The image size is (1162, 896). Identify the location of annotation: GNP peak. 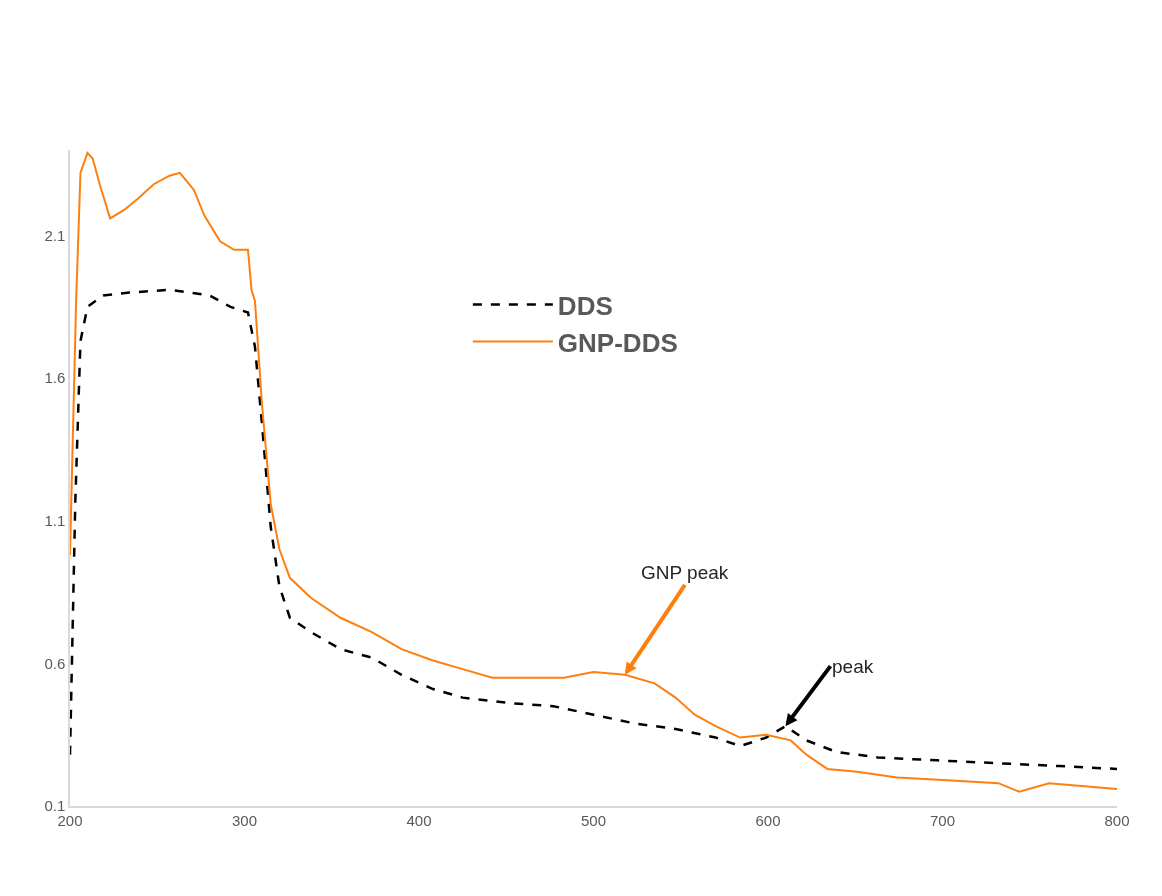
(685, 572).